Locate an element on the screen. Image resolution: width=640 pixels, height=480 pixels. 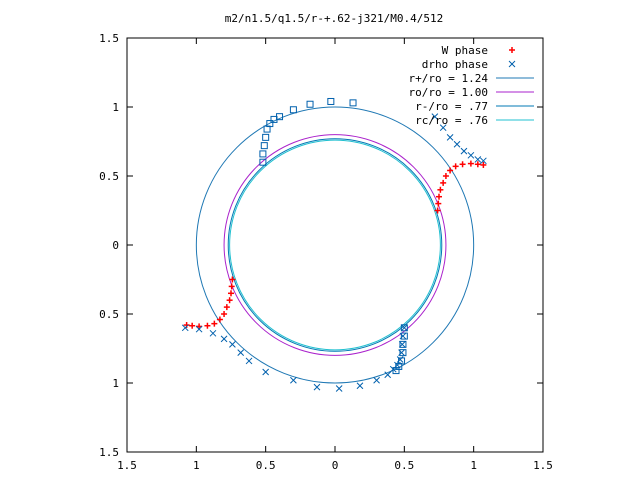
legend-label: W phase is located at coordinates (465, 50).